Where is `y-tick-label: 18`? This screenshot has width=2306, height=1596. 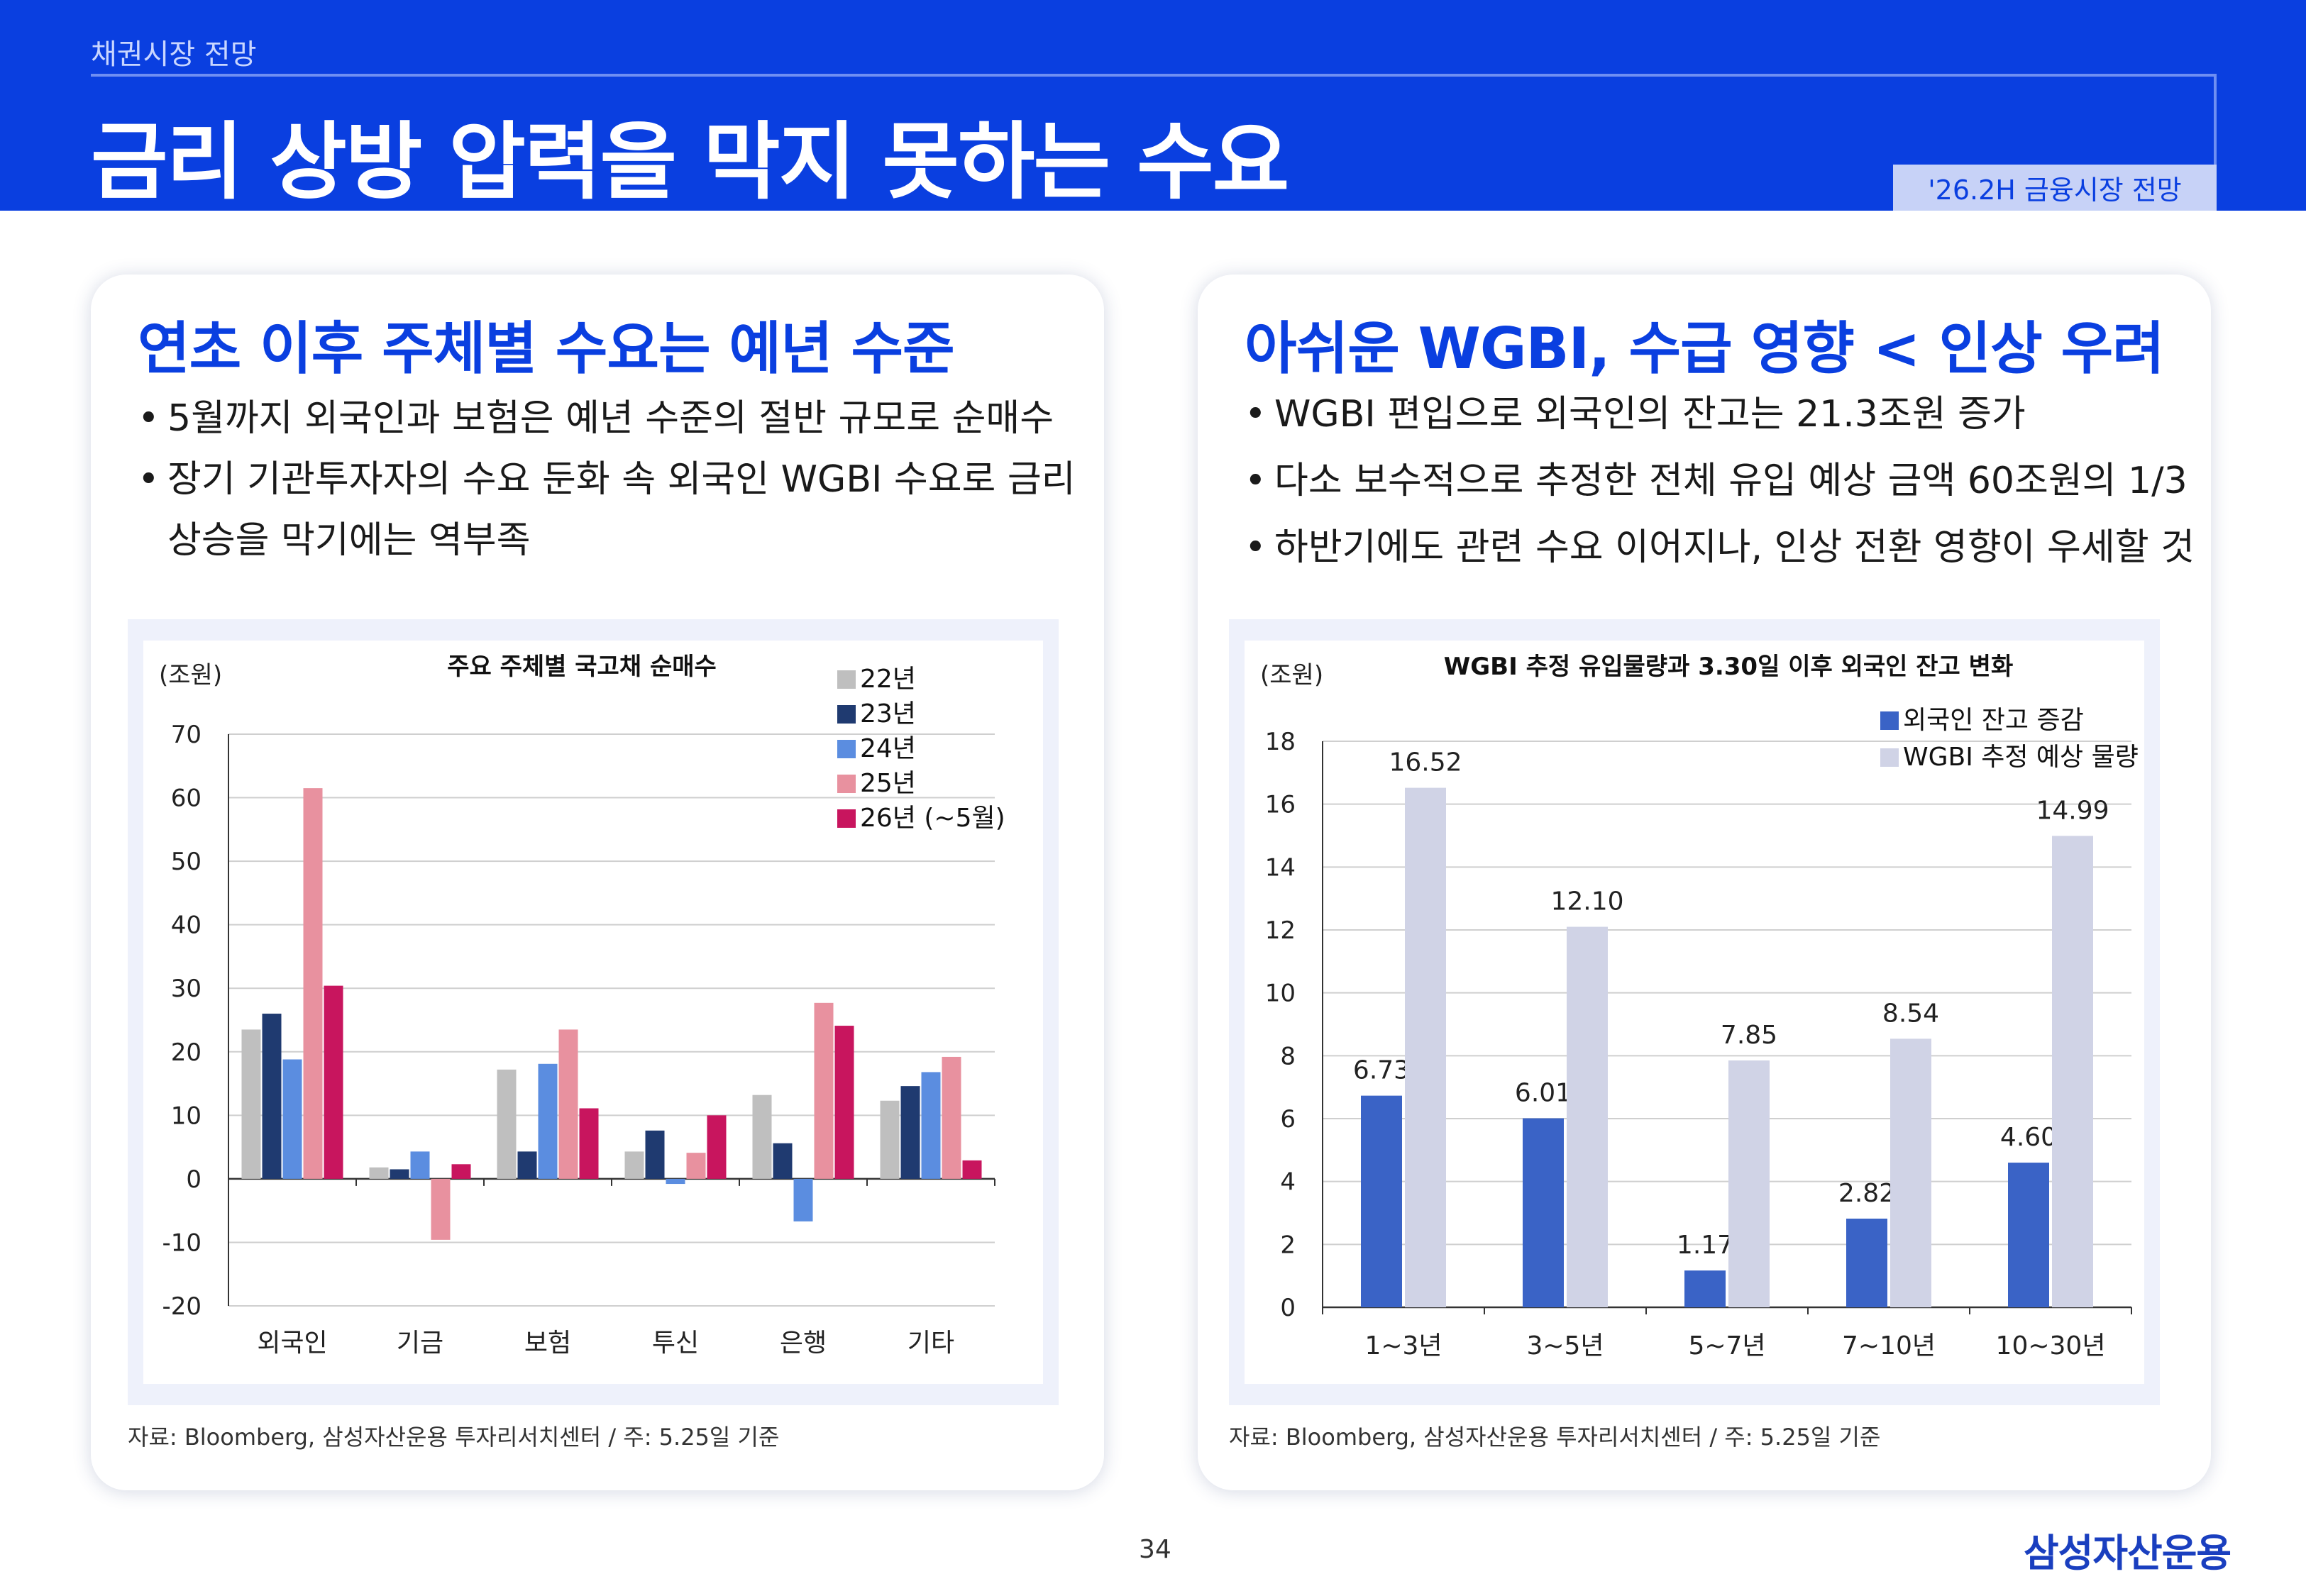
y-tick-label: 18 is located at coordinates (1281, 742).